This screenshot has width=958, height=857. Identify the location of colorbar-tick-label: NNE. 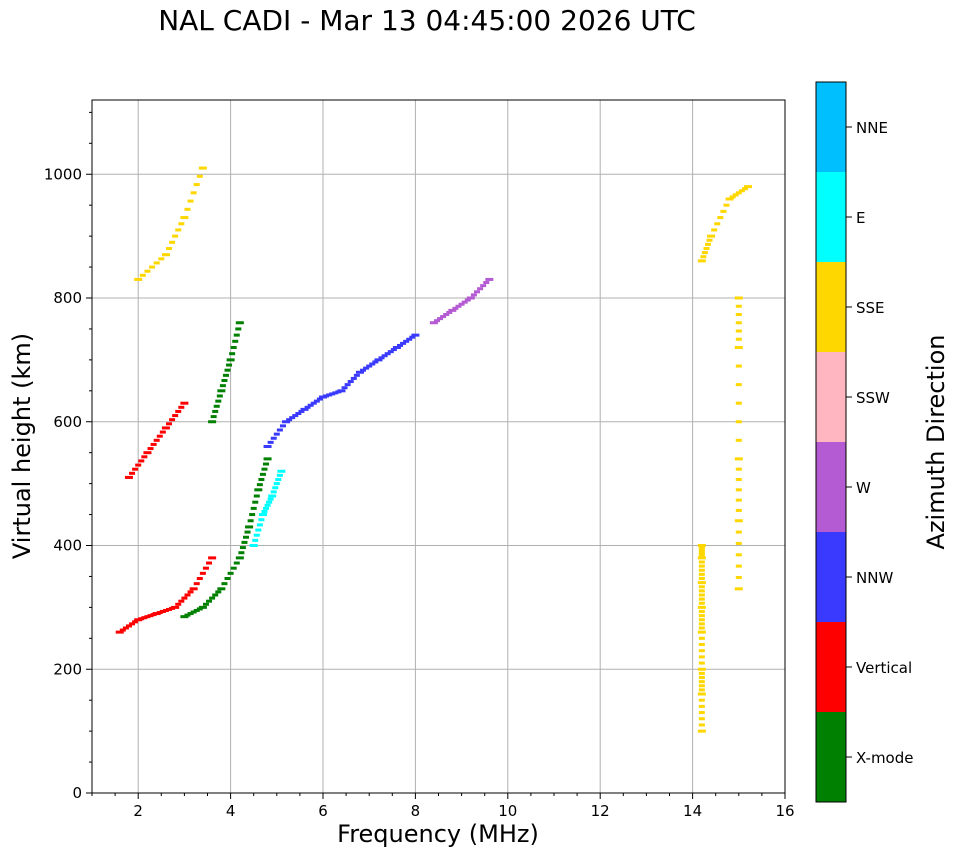
(872, 128).